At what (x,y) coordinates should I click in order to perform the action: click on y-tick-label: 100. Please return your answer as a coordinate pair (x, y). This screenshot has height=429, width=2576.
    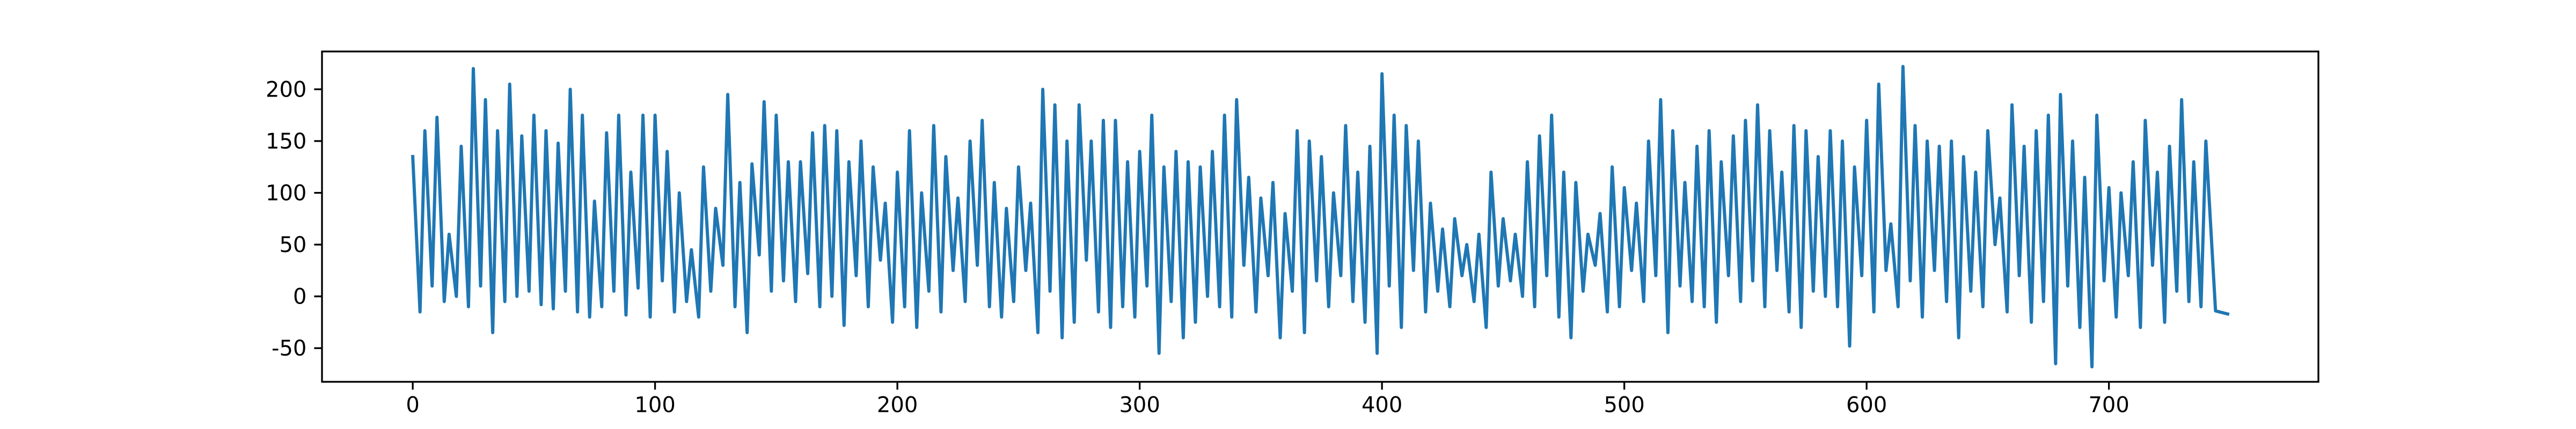
    Looking at the image, I should click on (286, 193).